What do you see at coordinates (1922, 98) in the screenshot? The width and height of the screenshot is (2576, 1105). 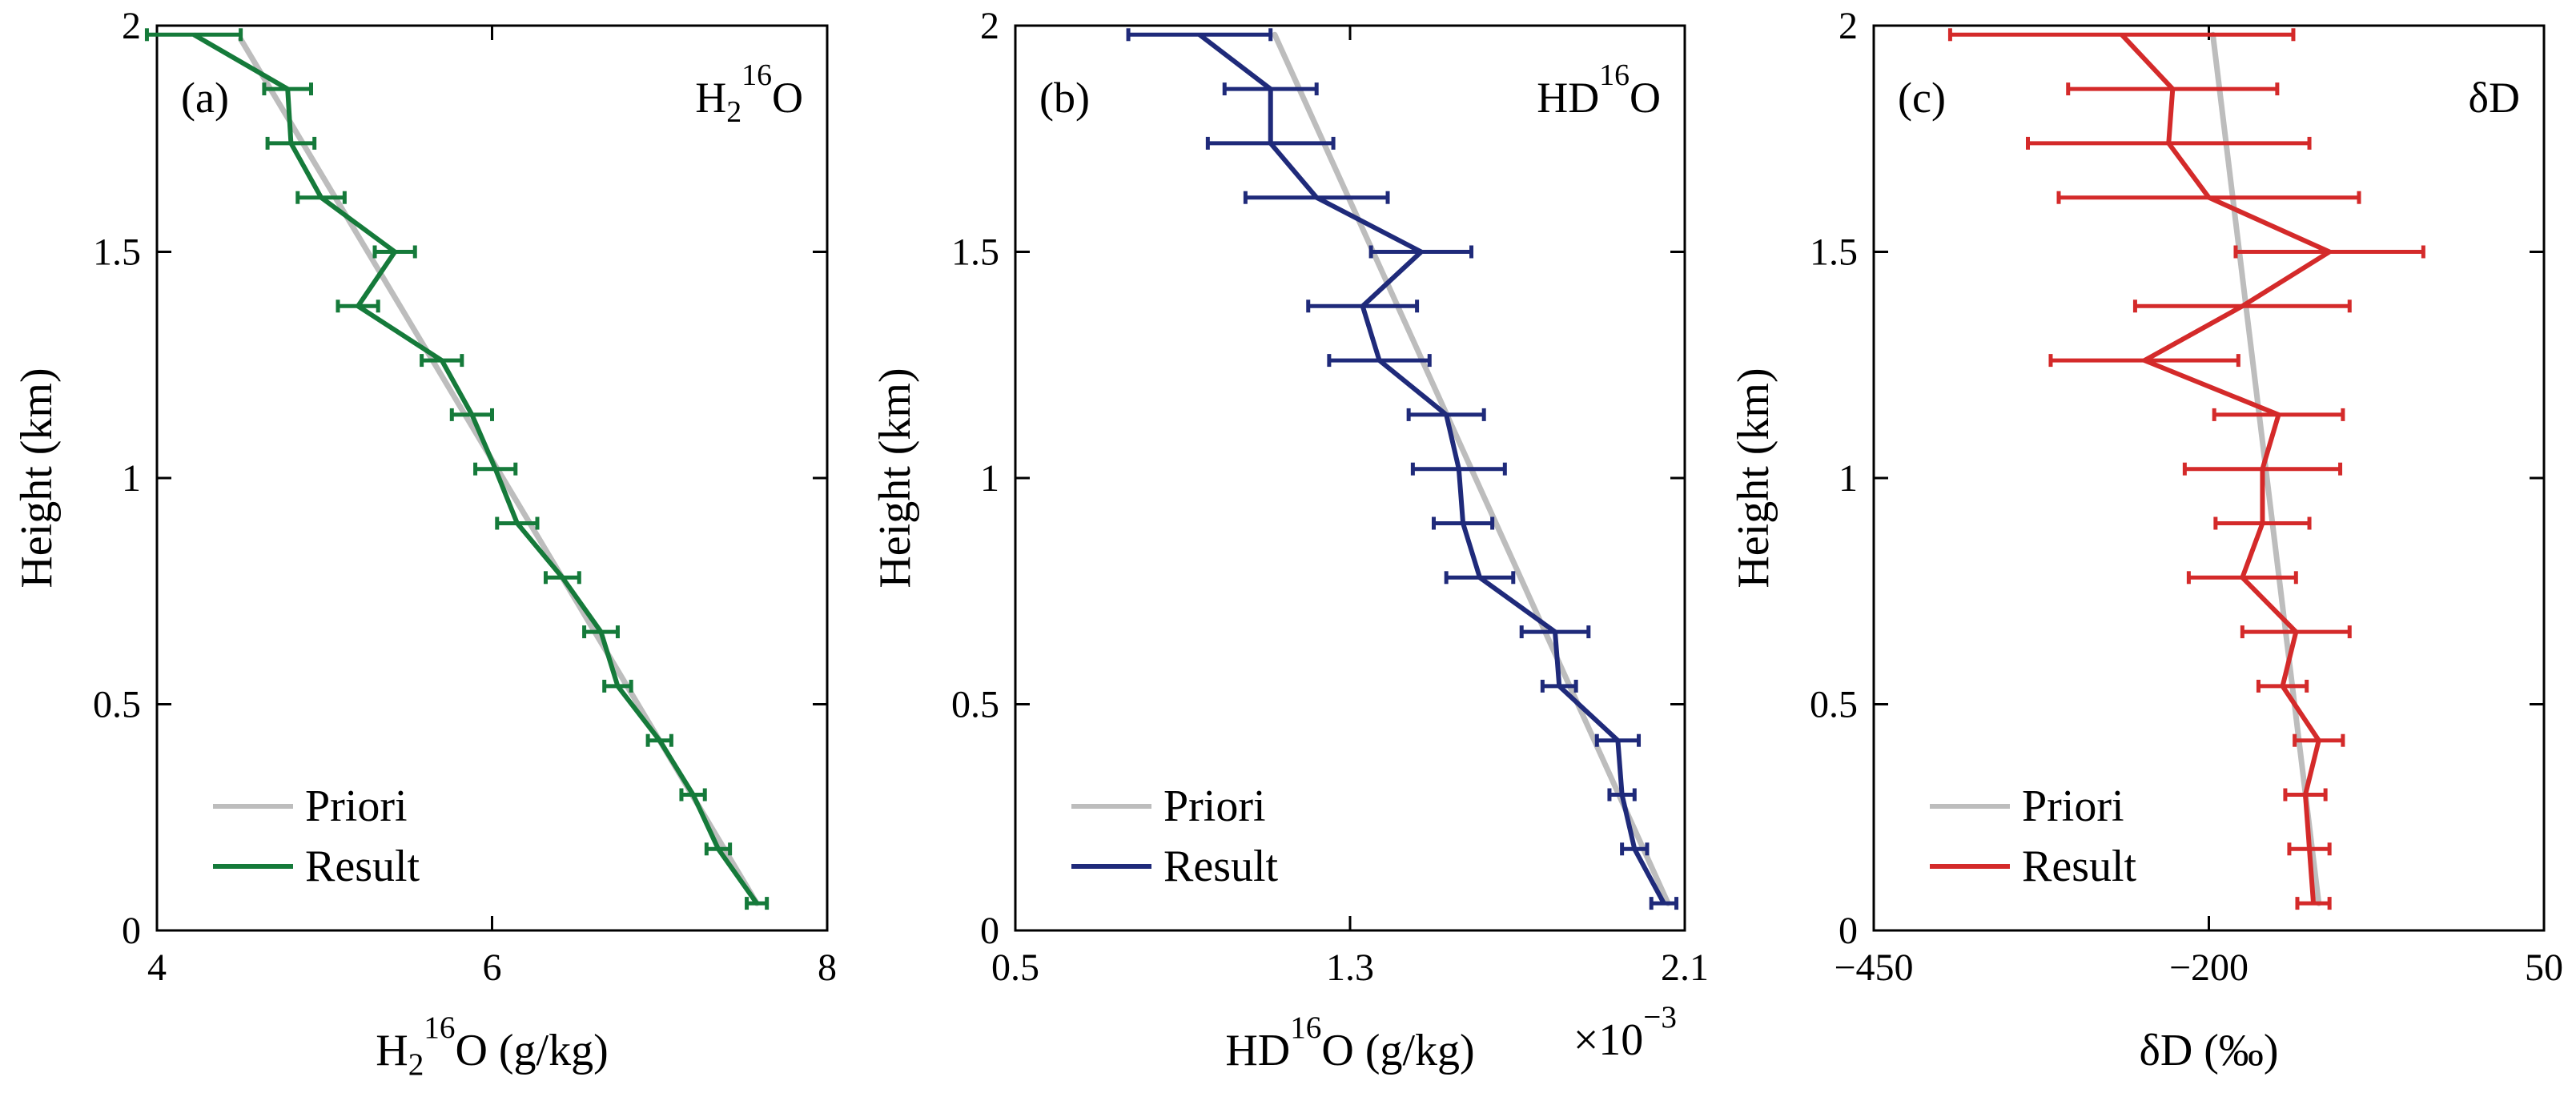 I see `panel-label: (c)` at bounding box center [1922, 98].